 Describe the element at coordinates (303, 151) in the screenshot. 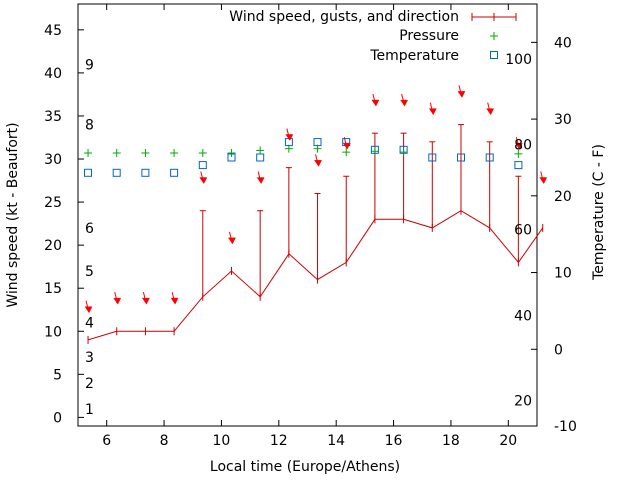

I see `pressure-series` at that location.